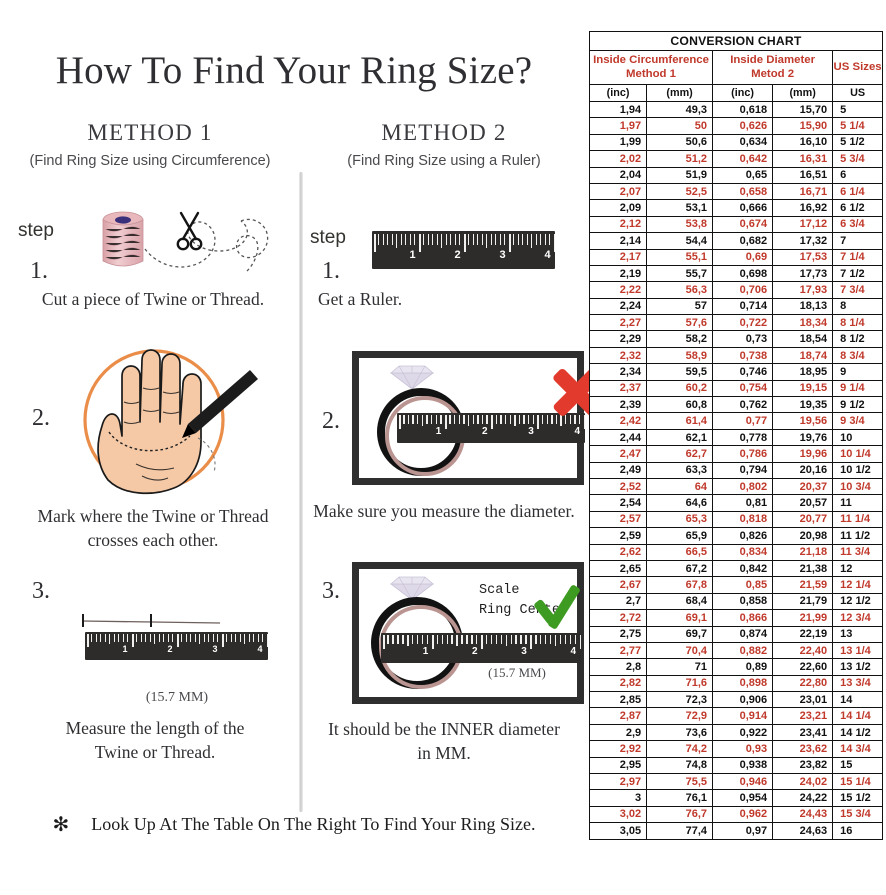 The width and height of the screenshot is (886, 895). What do you see at coordinates (743, 782) in the screenshot?
I see `cell-diam-inc: 0,946` at bounding box center [743, 782].